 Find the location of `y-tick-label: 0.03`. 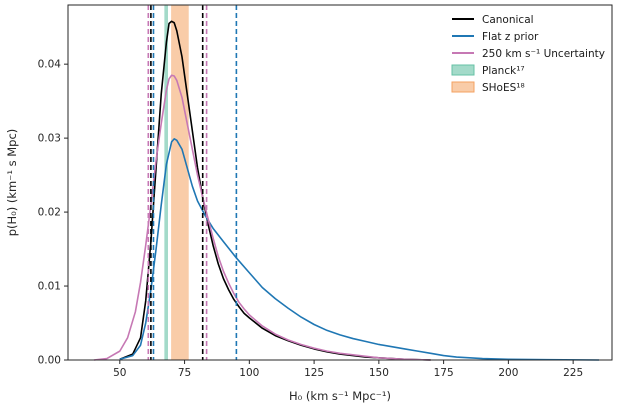

y-tick-label: 0.03 is located at coordinates (49, 139).